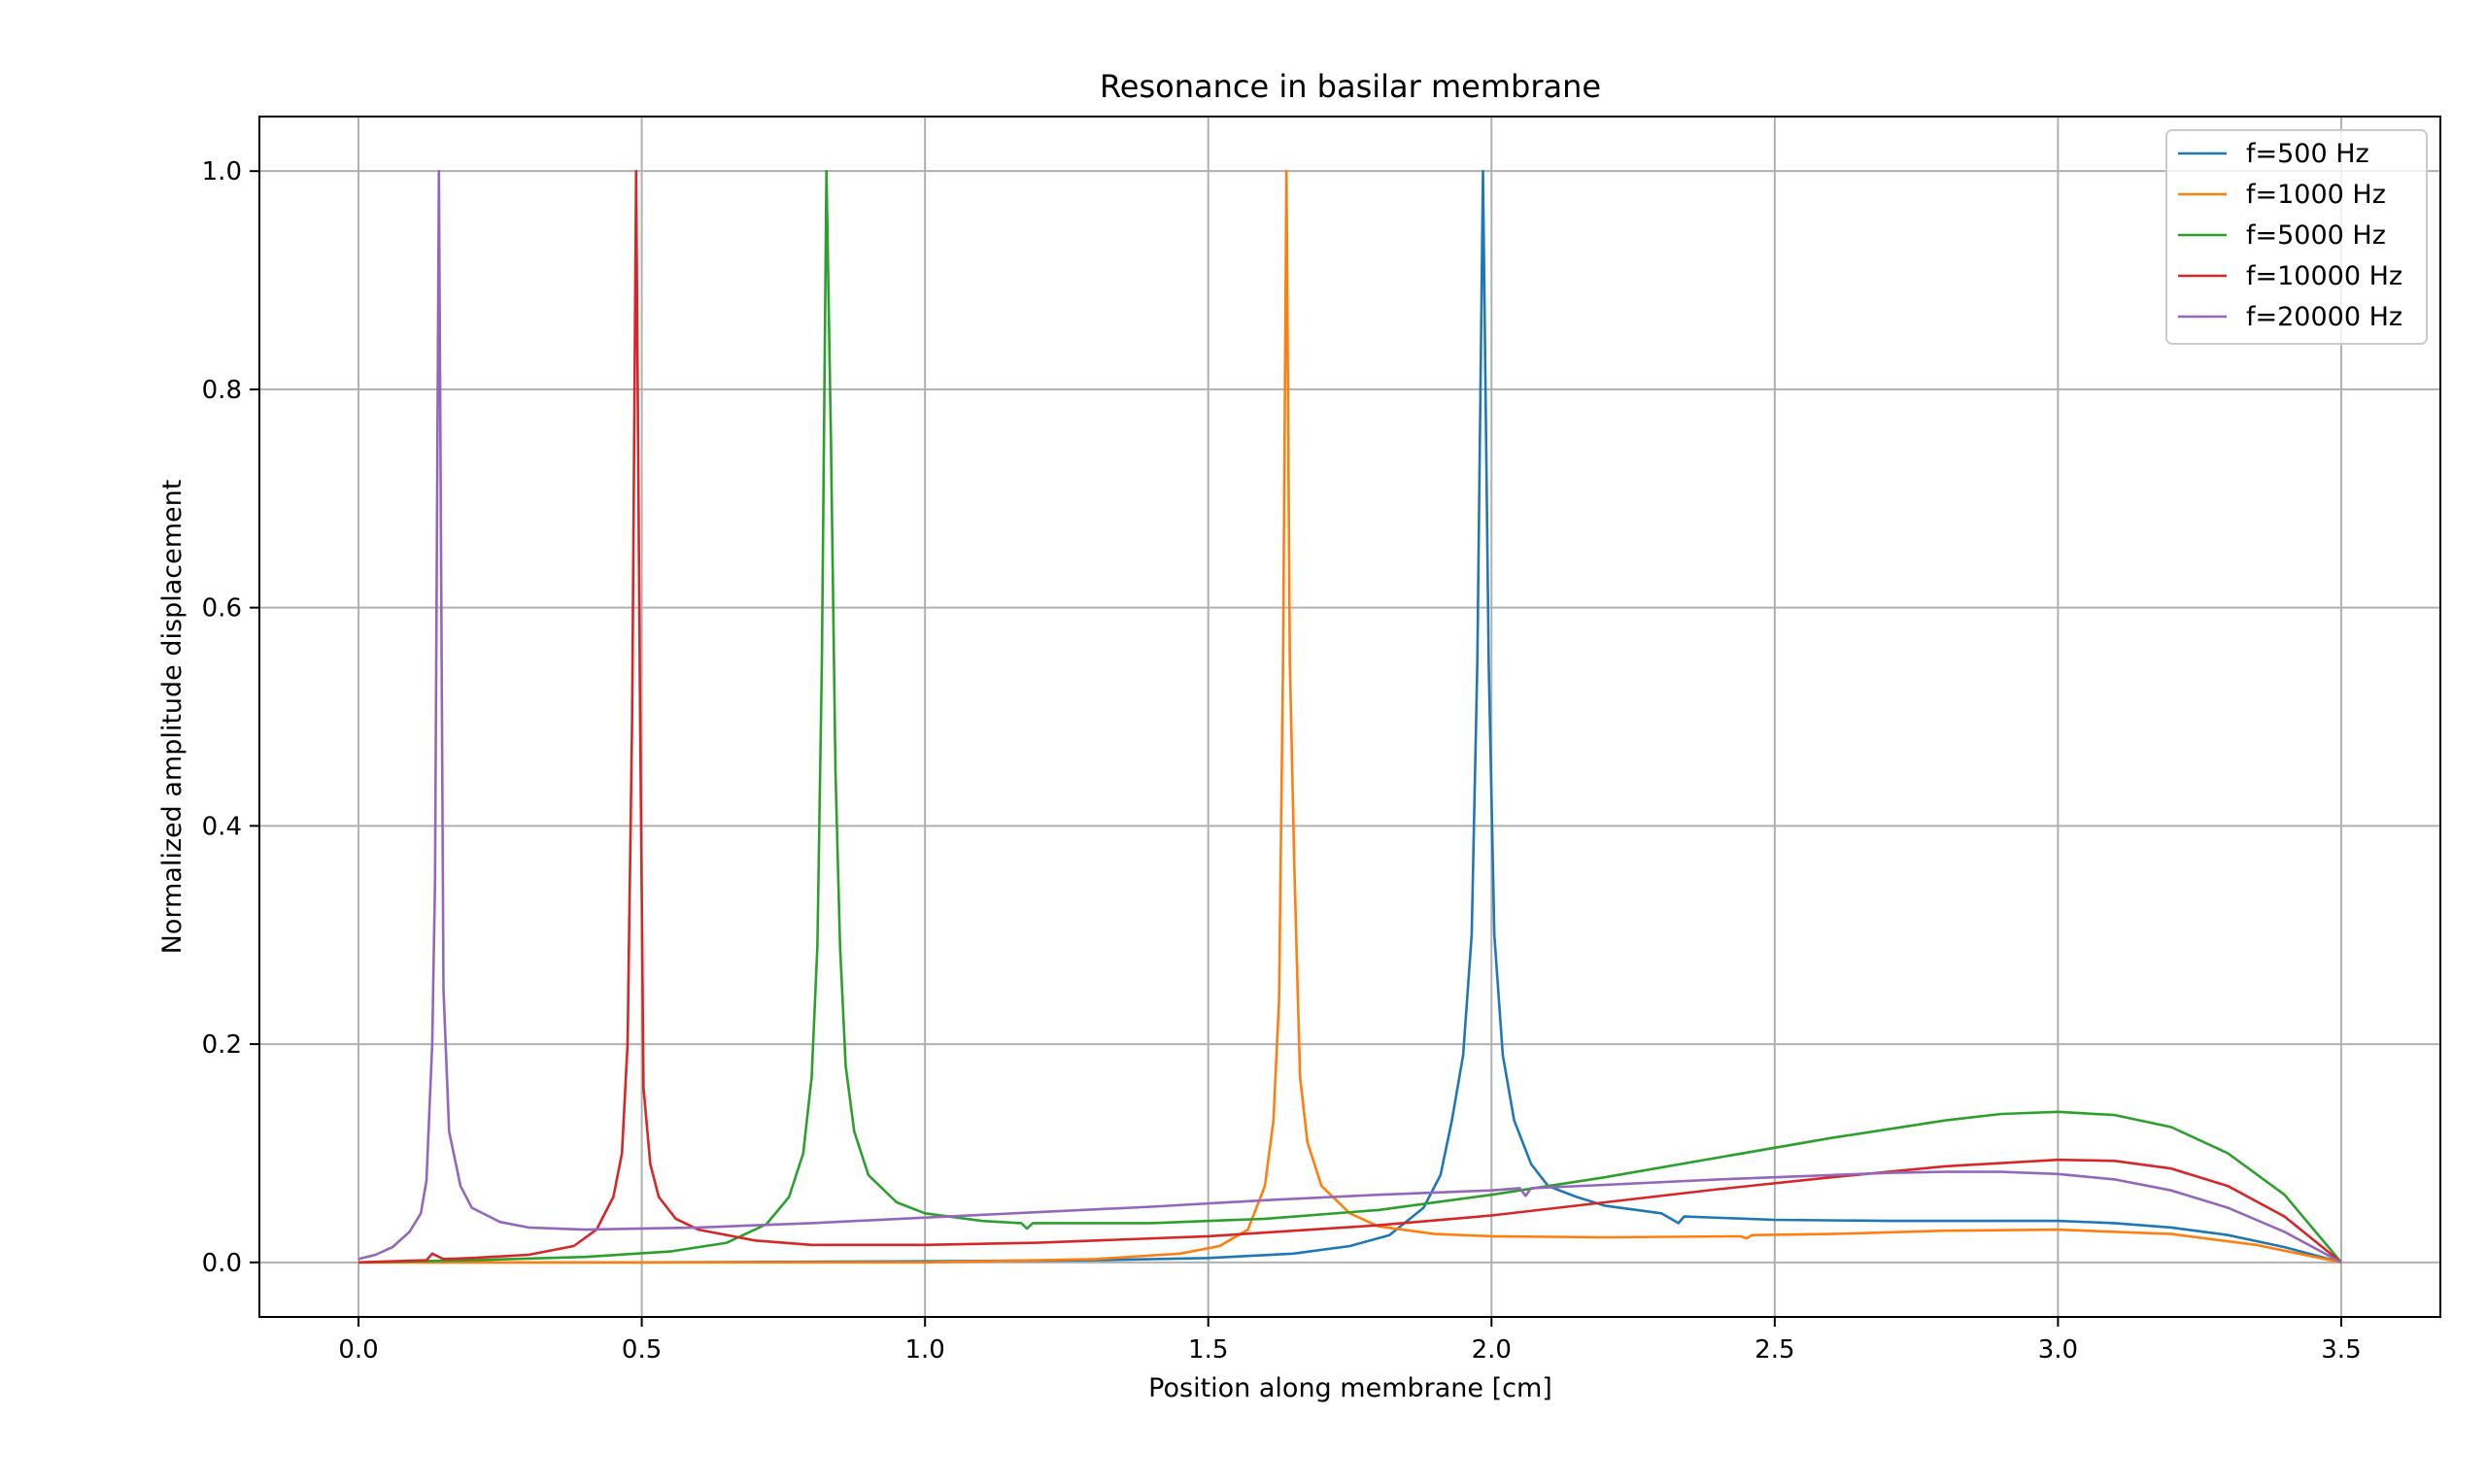  What do you see at coordinates (358, 1350) in the screenshot?
I see `x-tick-label: 0.0` at bounding box center [358, 1350].